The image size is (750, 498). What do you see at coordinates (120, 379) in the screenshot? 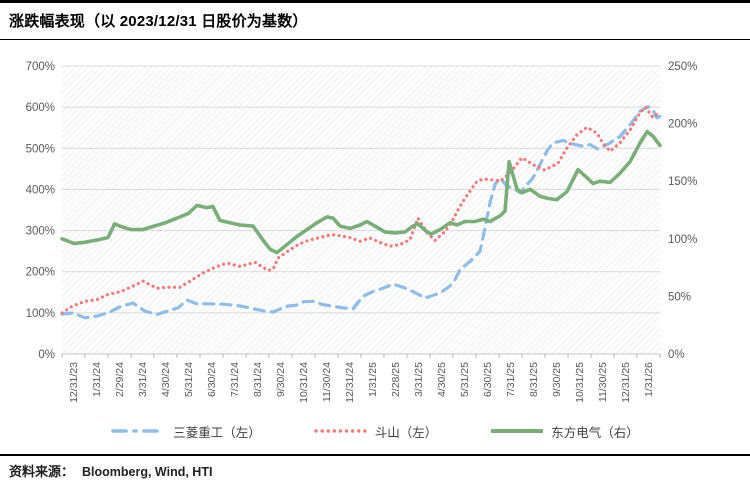
I see `x-axis-label: 2/29/24` at bounding box center [120, 379].